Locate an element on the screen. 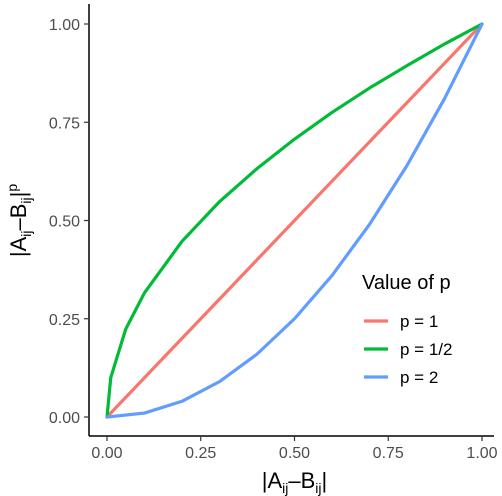 The height and width of the screenshot is (496, 502). x-axis-title: |Aij–Bij| is located at coordinates (295, 482).